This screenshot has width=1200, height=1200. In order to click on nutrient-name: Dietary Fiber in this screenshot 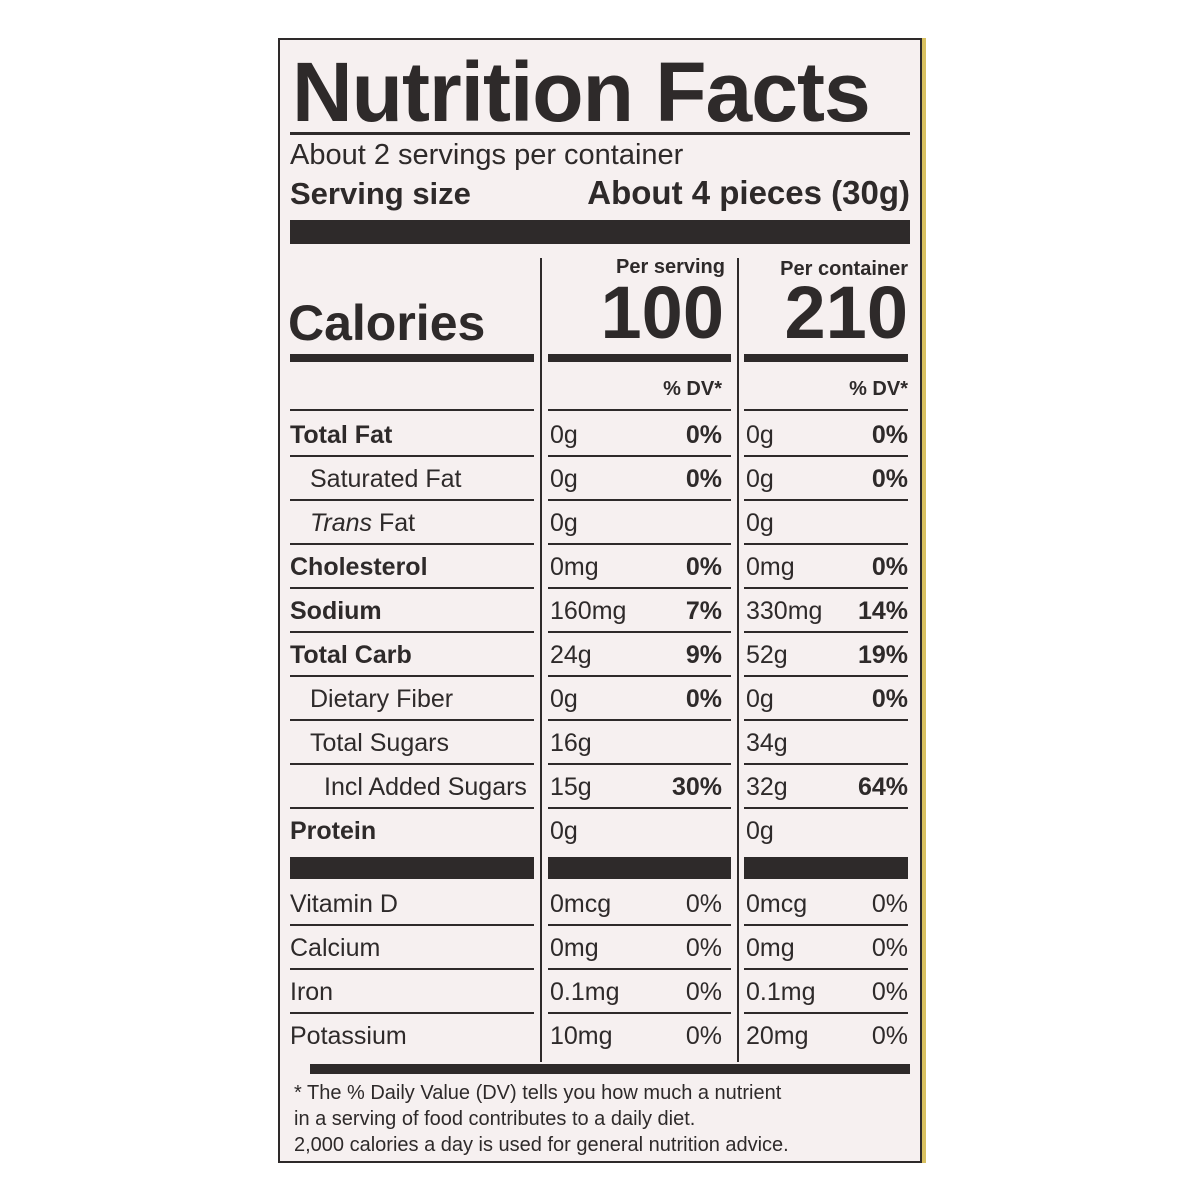, I will do `click(382, 699)`.